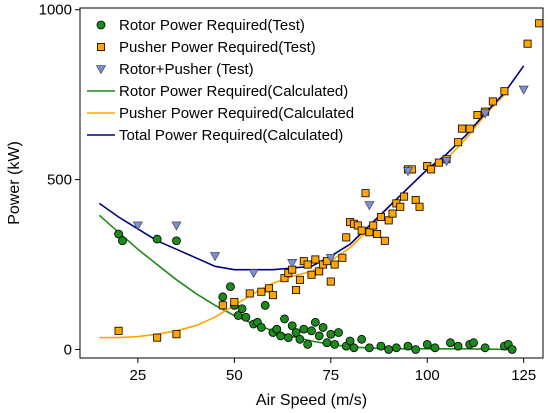 This screenshot has height=413, width=550. Describe the element at coordinates (55, 10) in the screenshot. I see `y-tick-label: 1000` at that location.